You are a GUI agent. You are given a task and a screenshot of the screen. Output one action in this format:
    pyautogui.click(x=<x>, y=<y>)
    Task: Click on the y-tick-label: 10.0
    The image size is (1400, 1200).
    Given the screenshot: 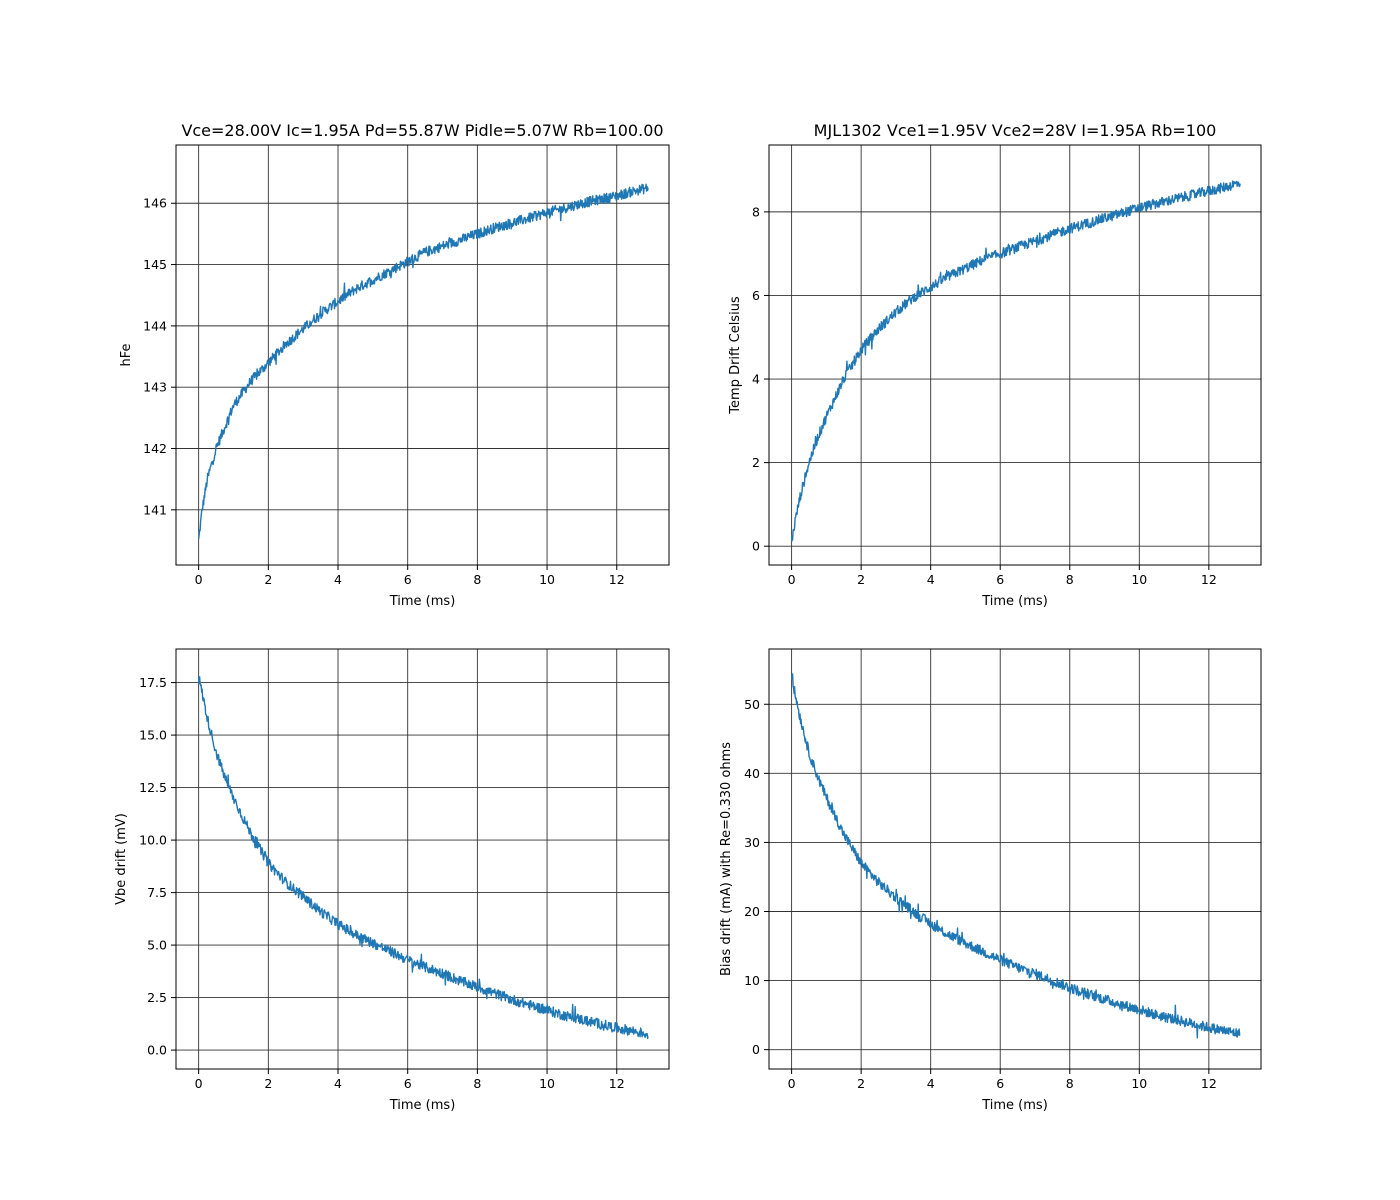 What is the action you would take?
    pyautogui.click(x=153, y=840)
    